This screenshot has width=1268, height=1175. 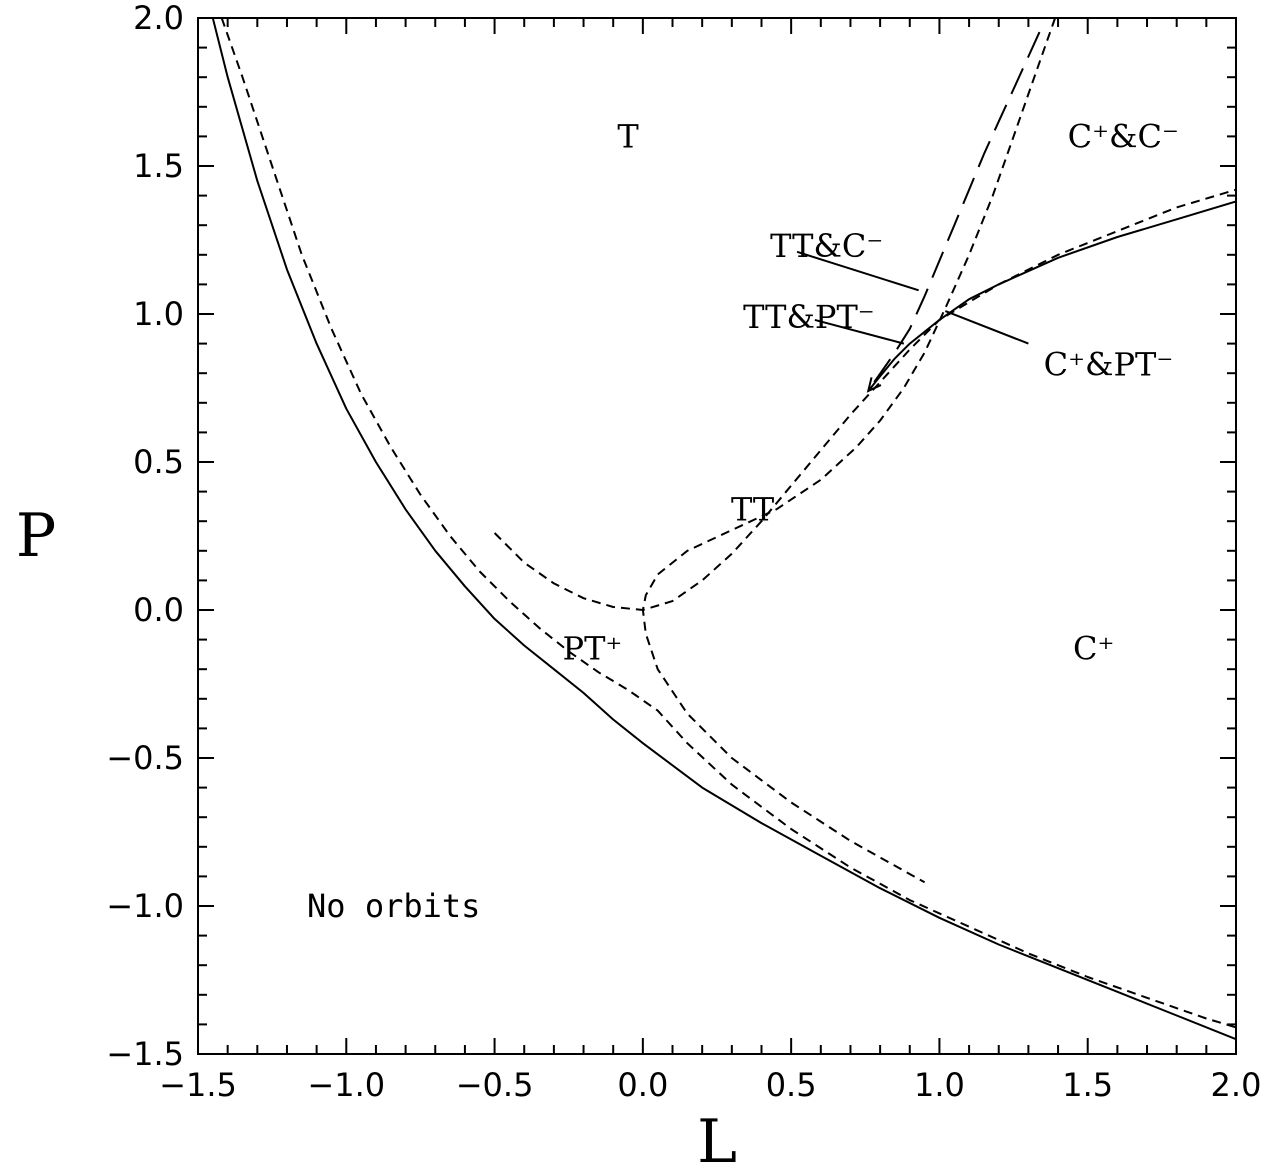 I want to click on x-tick-label: −0.5, so click(x=495, y=1085).